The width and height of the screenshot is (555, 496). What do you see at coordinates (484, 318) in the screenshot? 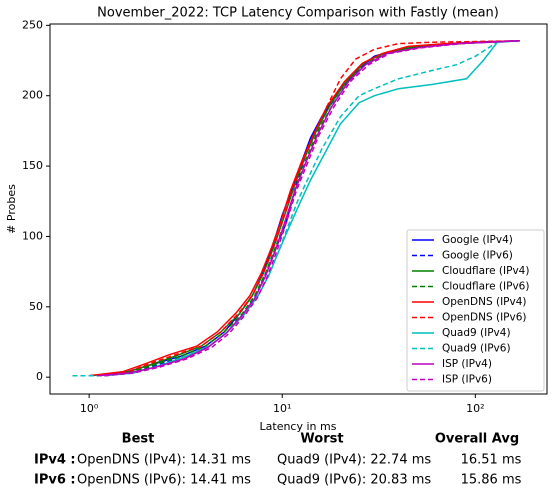
I see `legend-label: OpenDNS (IPv6)` at bounding box center [484, 318].